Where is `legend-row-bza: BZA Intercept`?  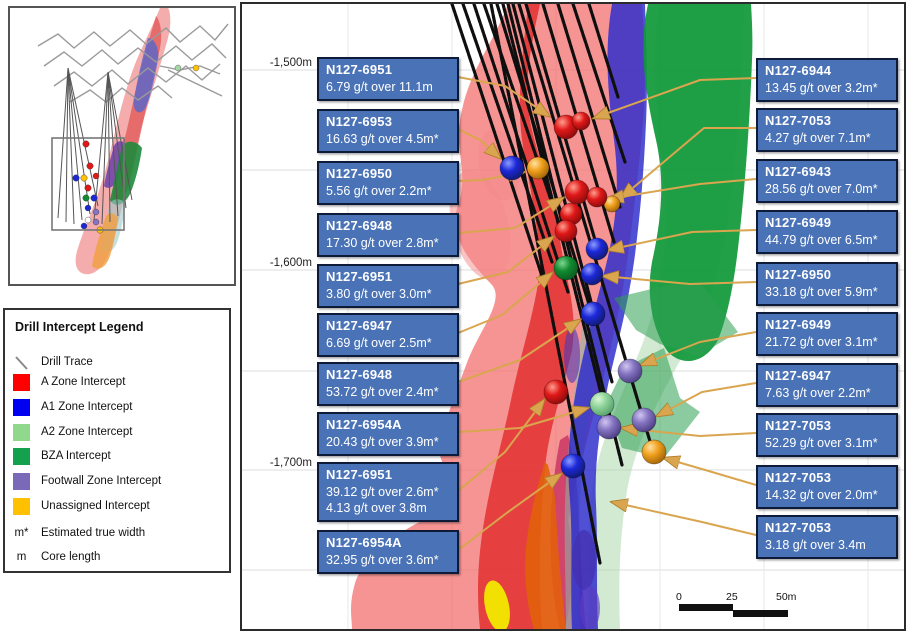
legend-row-bza: BZA Intercept is located at coordinates (62, 456).